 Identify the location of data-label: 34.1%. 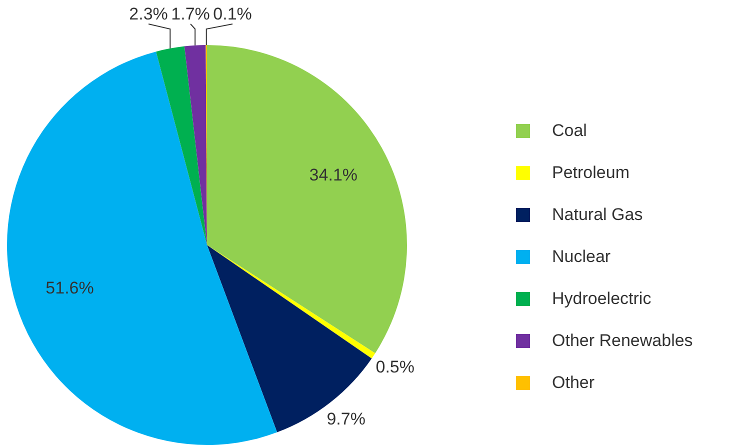
(333, 175).